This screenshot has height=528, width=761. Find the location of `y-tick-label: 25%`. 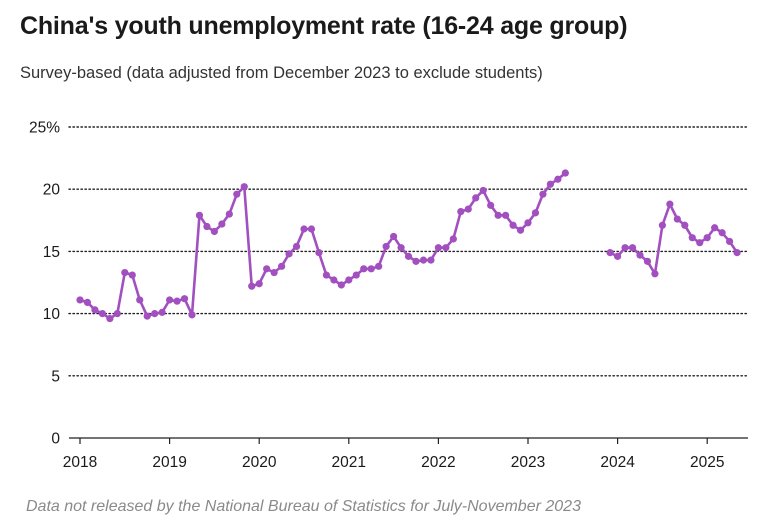

y-tick-label: 25% is located at coordinates (44, 128).